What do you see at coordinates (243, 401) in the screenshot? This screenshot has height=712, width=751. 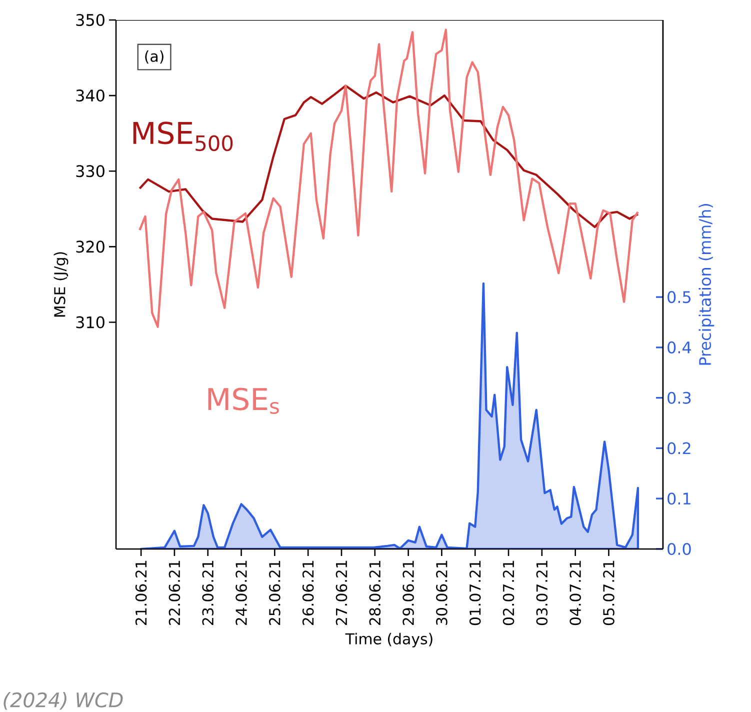 I see `text: MSE$_{s}$` at bounding box center [243, 401].